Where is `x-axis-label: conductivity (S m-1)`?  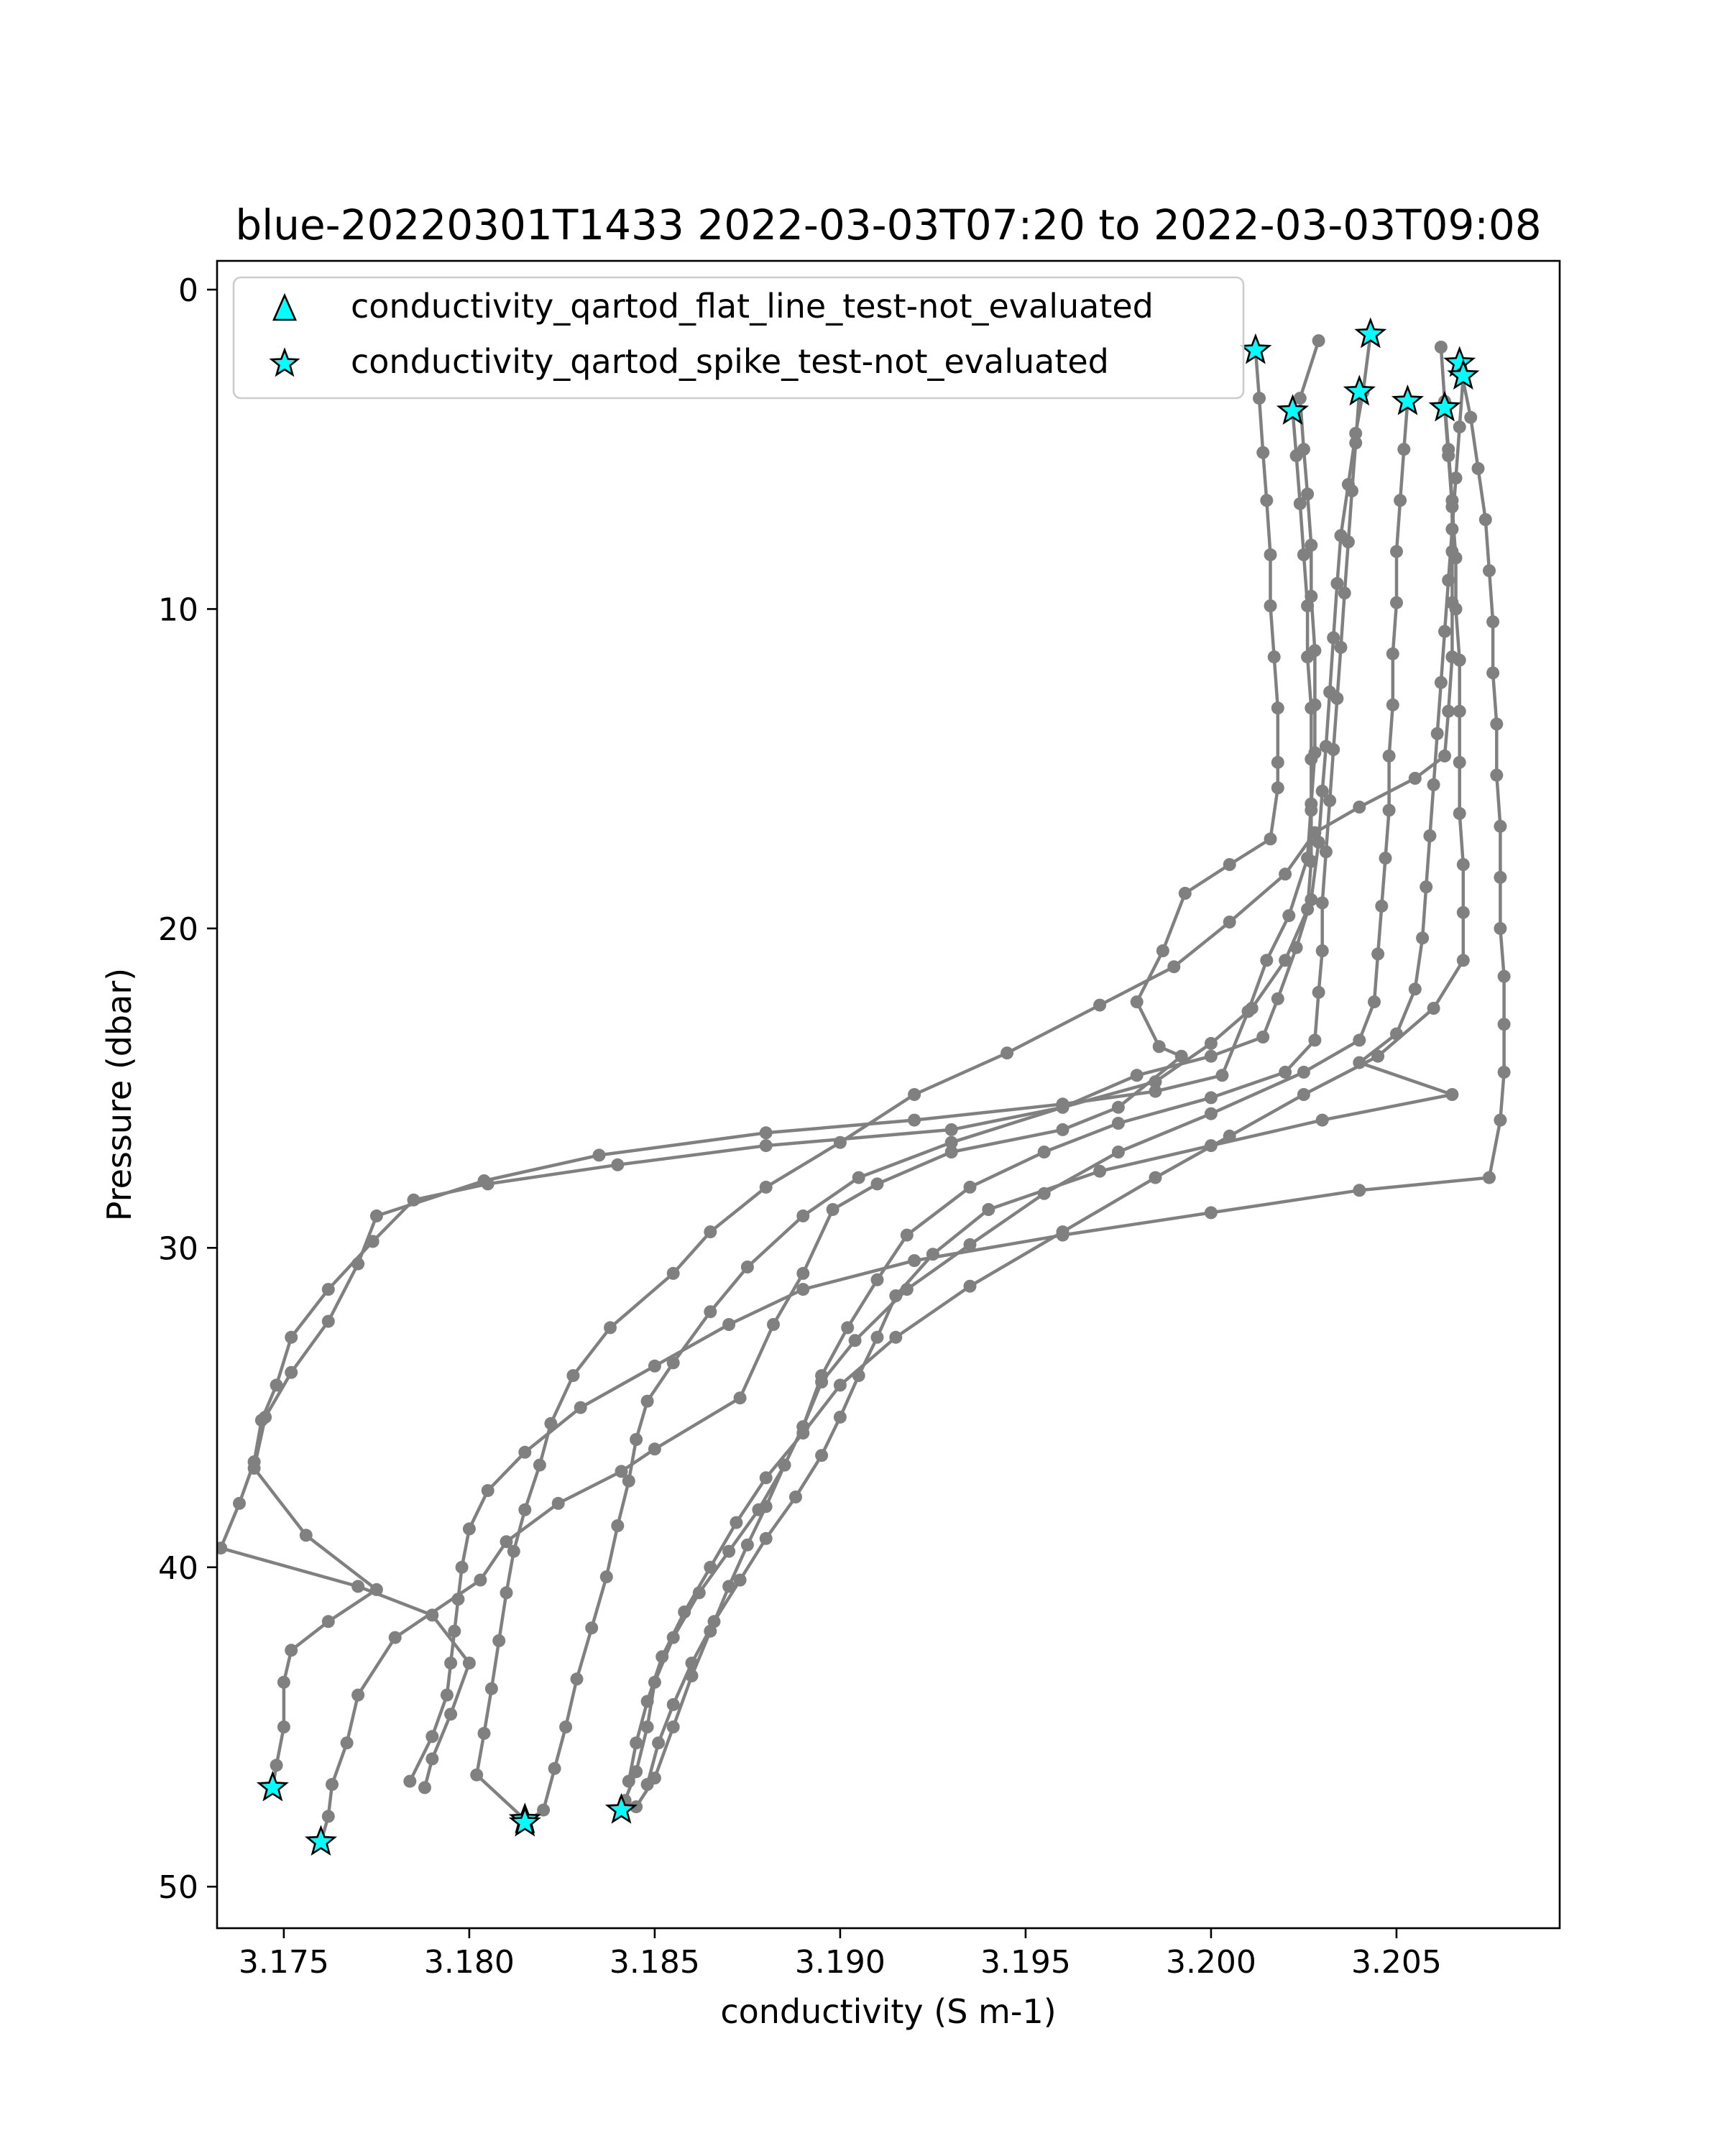
x-axis-label: conductivity (S m-1) is located at coordinates (888, 2011).